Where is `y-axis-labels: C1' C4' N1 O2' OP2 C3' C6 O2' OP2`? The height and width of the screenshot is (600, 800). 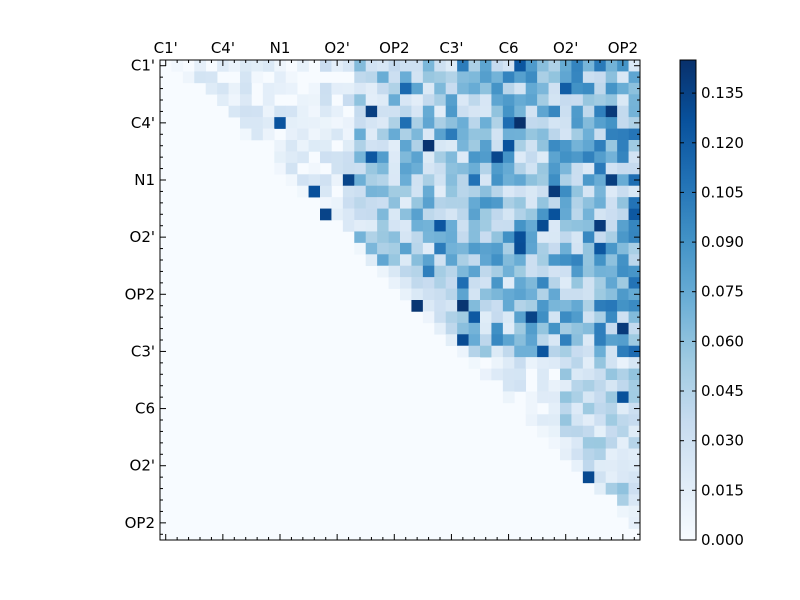
y-axis-labels: C1' C4' N1 O2' OP2 C3' C6 O2' OP2 is located at coordinates (140, 294).